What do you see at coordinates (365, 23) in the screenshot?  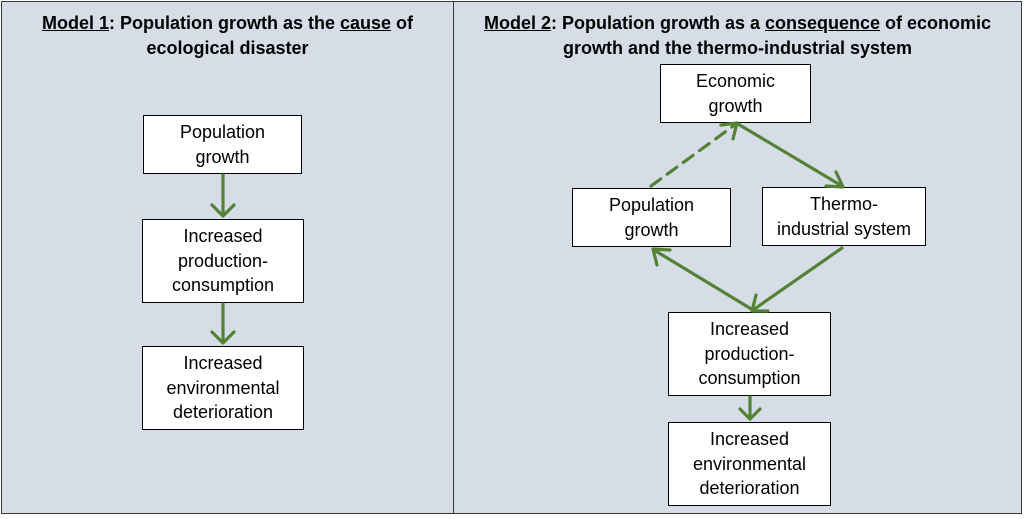 I see `model1-title-emphasis: cause` at bounding box center [365, 23].